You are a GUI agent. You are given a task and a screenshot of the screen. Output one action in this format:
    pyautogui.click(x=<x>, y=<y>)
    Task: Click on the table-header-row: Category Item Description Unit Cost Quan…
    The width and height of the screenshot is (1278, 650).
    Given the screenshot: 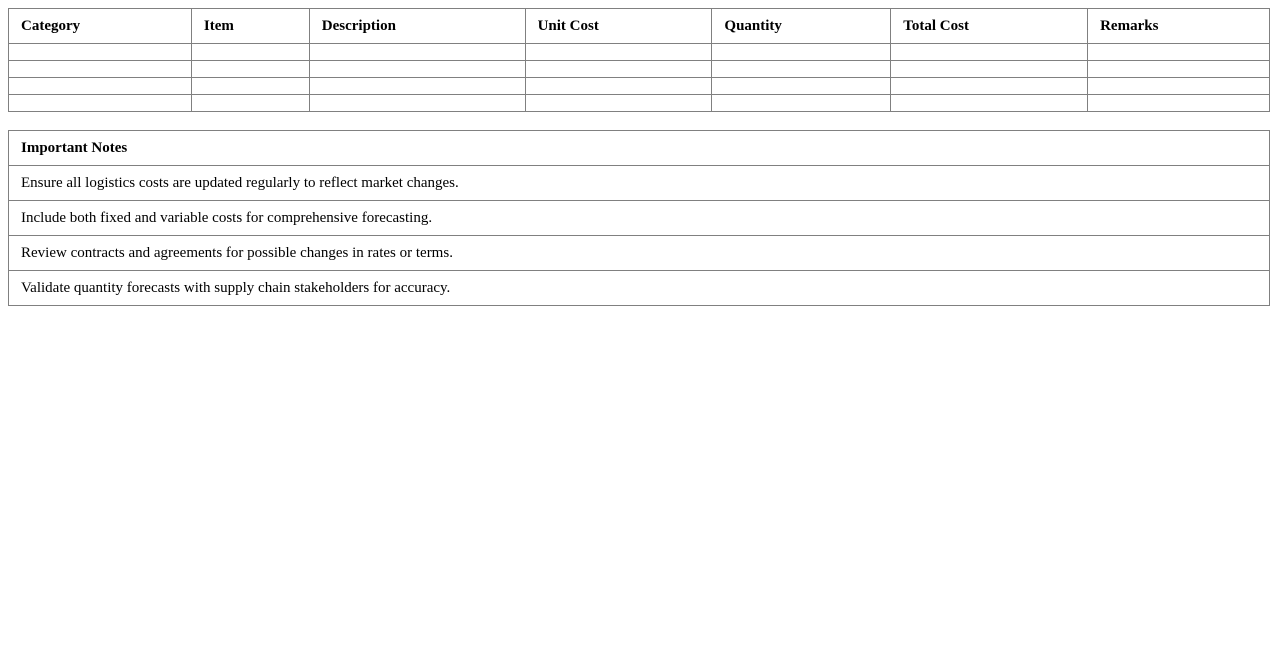 What is the action you would take?
    pyautogui.click(x=639, y=26)
    